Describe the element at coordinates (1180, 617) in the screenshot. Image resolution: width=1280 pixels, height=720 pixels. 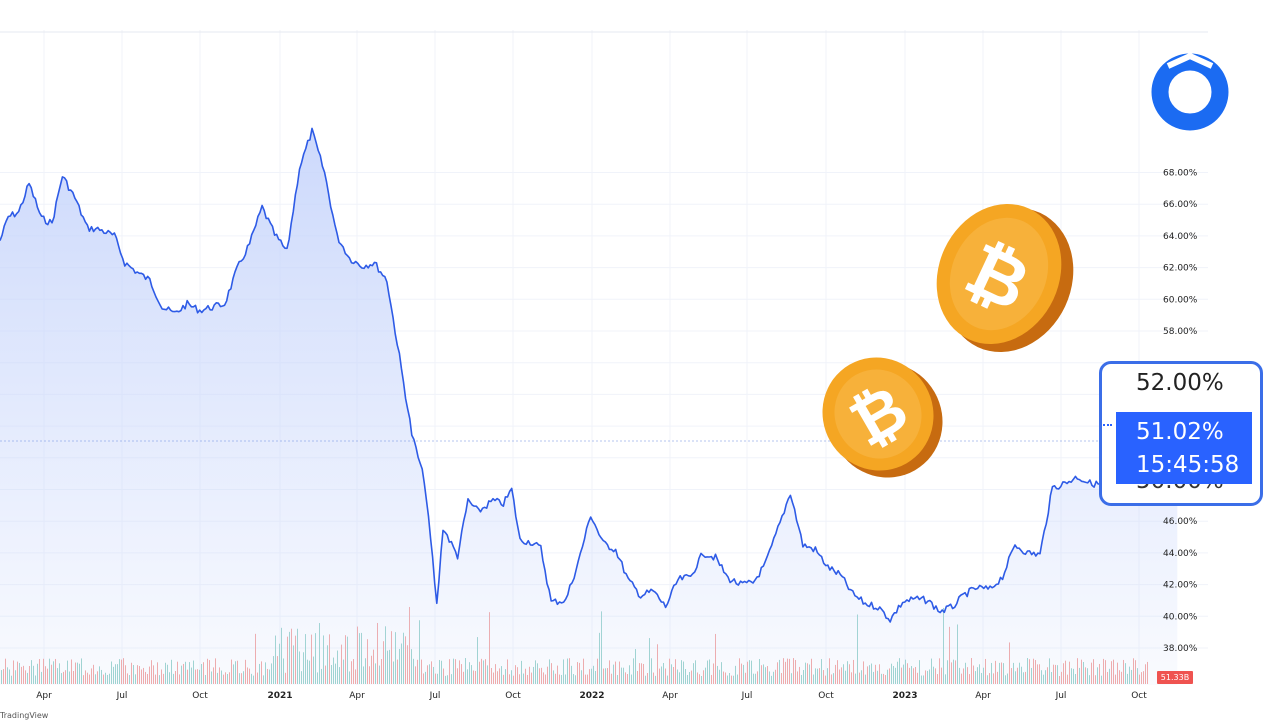
I see `y-tick-label: 40.00%` at that location.